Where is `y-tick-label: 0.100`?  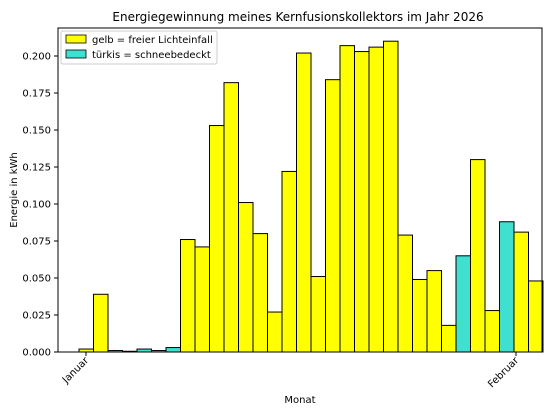
y-tick-label: 0.100 is located at coordinates (36, 205).